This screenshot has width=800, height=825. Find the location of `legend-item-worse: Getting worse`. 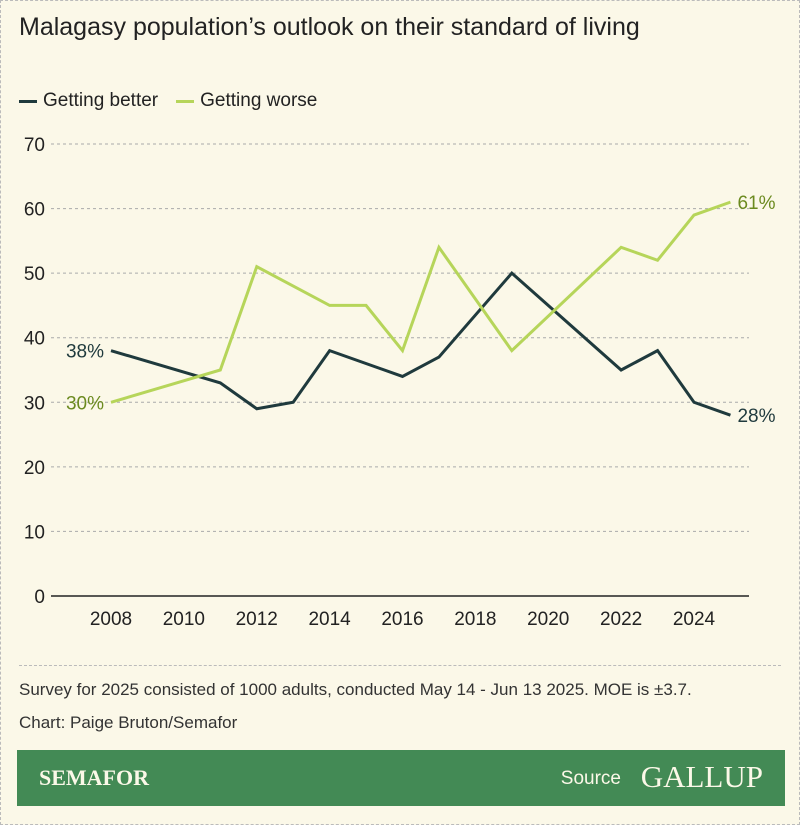

legend-item-worse: Getting worse is located at coordinates (246, 101).